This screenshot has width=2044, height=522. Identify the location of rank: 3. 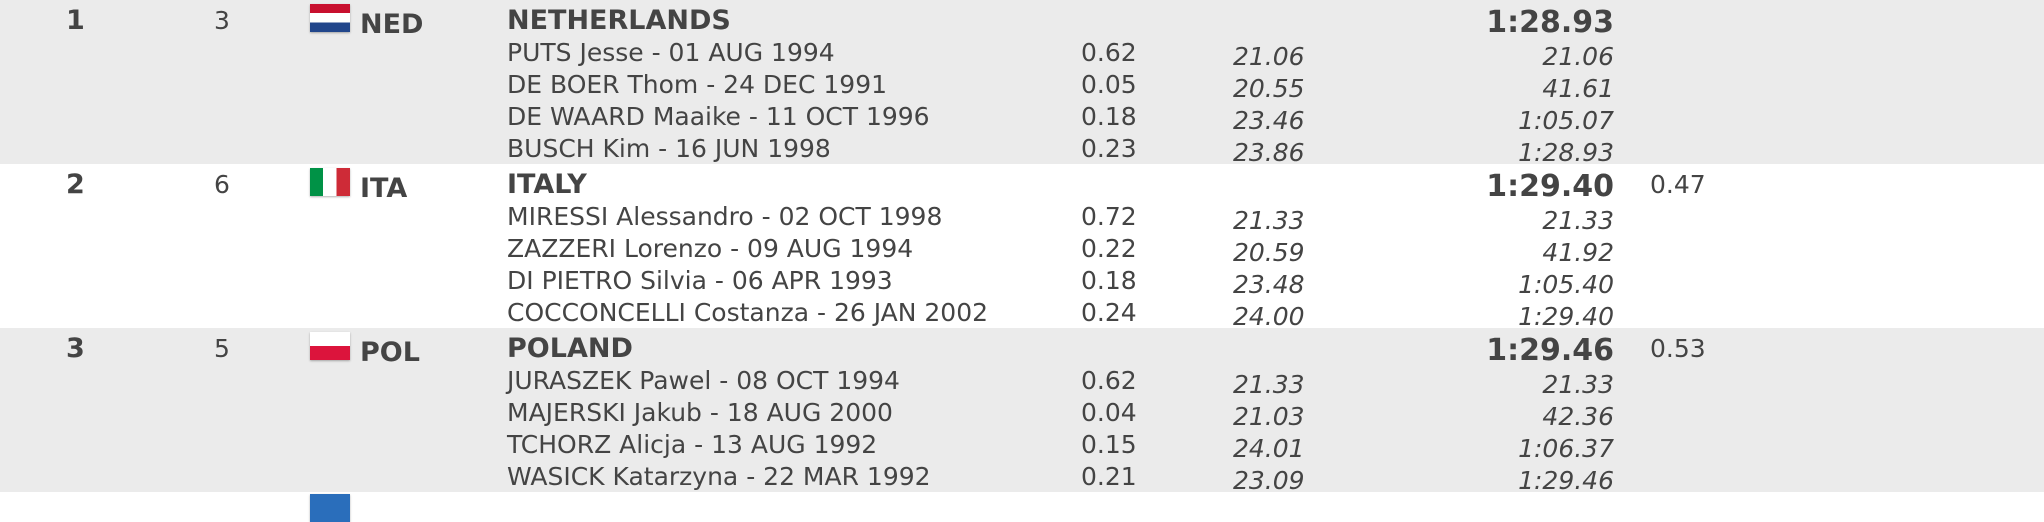
(75, 348).